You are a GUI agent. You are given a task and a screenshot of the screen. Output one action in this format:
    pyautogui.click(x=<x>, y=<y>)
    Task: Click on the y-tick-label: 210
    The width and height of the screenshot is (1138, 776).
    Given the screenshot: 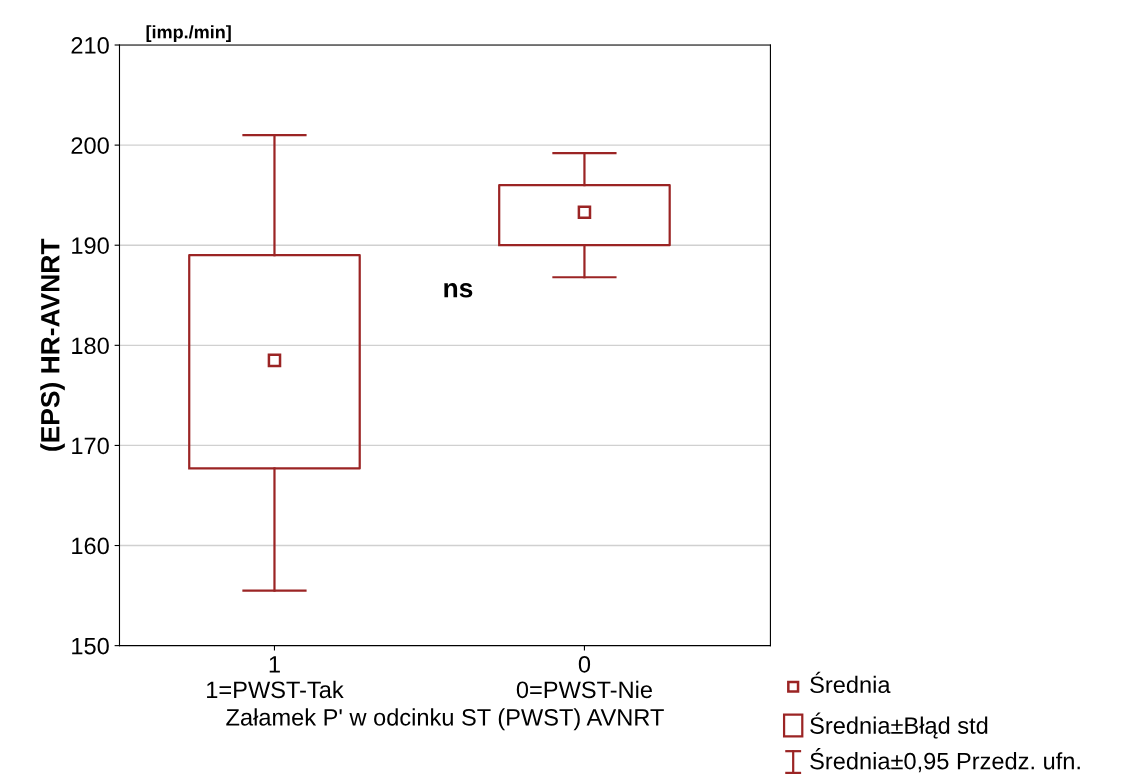 What is the action you would take?
    pyautogui.click(x=90, y=45)
    